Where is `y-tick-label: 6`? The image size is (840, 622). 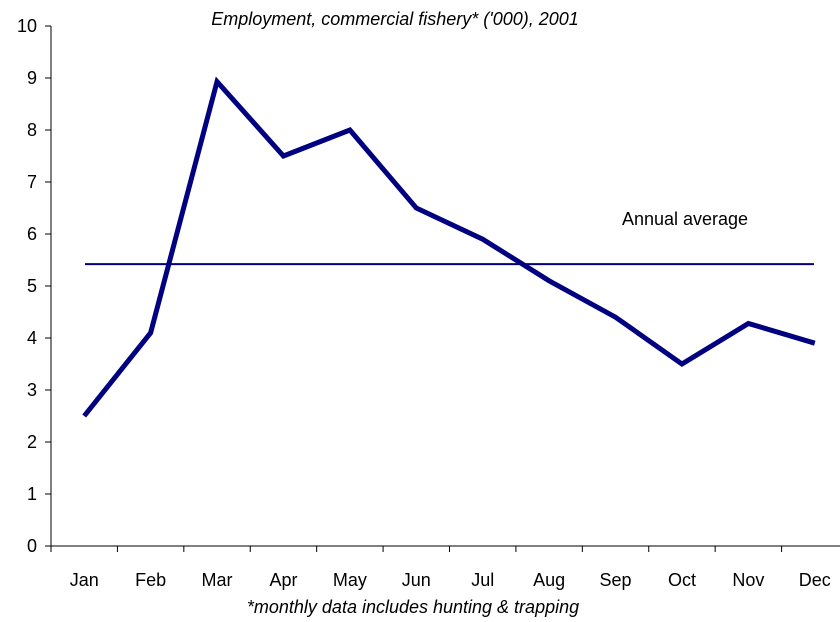 y-tick-label: 6 is located at coordinates (32, 234).